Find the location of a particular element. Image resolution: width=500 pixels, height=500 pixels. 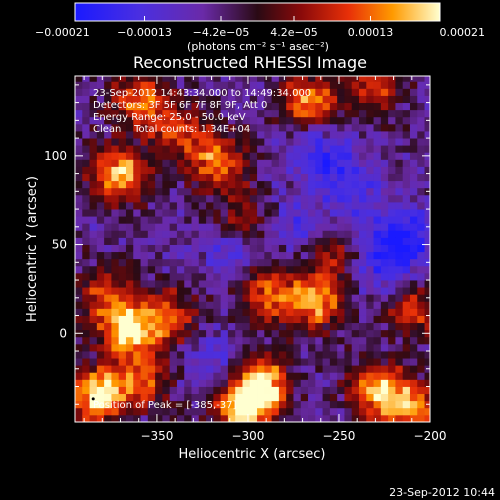

x-tick-label: −300 is located at coordinates (247, 436).